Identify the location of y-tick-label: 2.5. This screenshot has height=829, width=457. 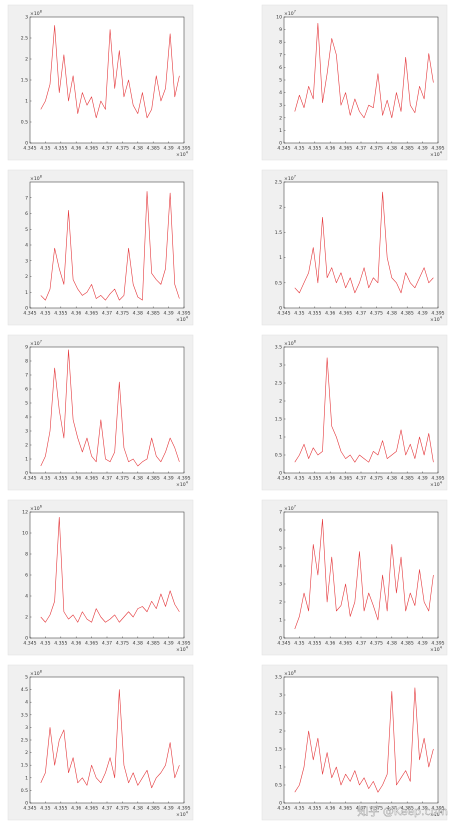
(278, 384).